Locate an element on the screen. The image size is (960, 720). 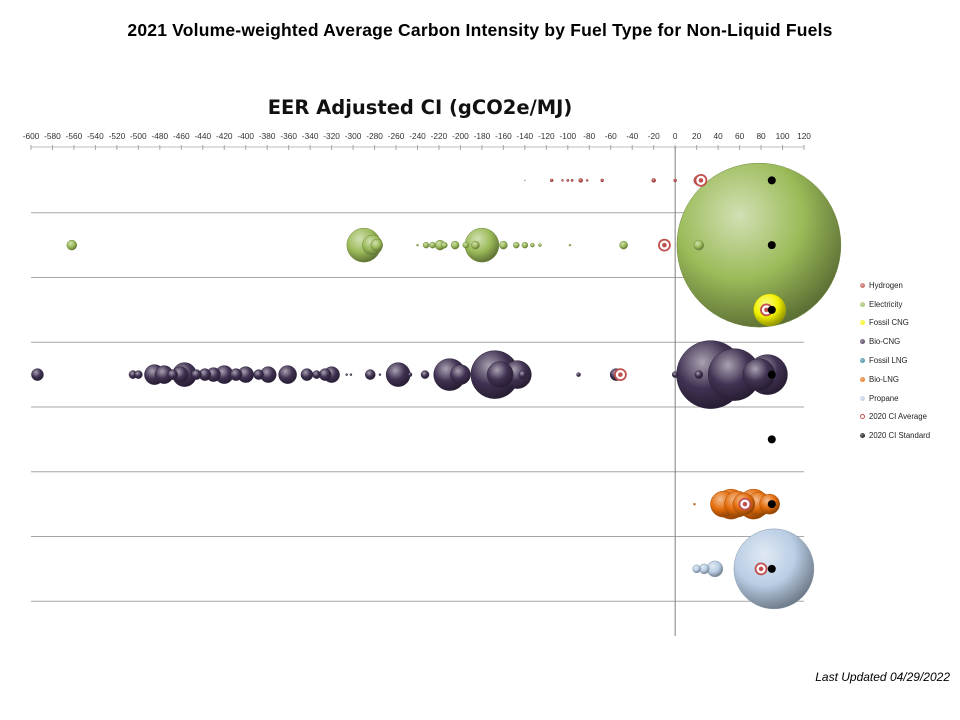
x-tick-label: 20 is located at coordinates (697, 136).